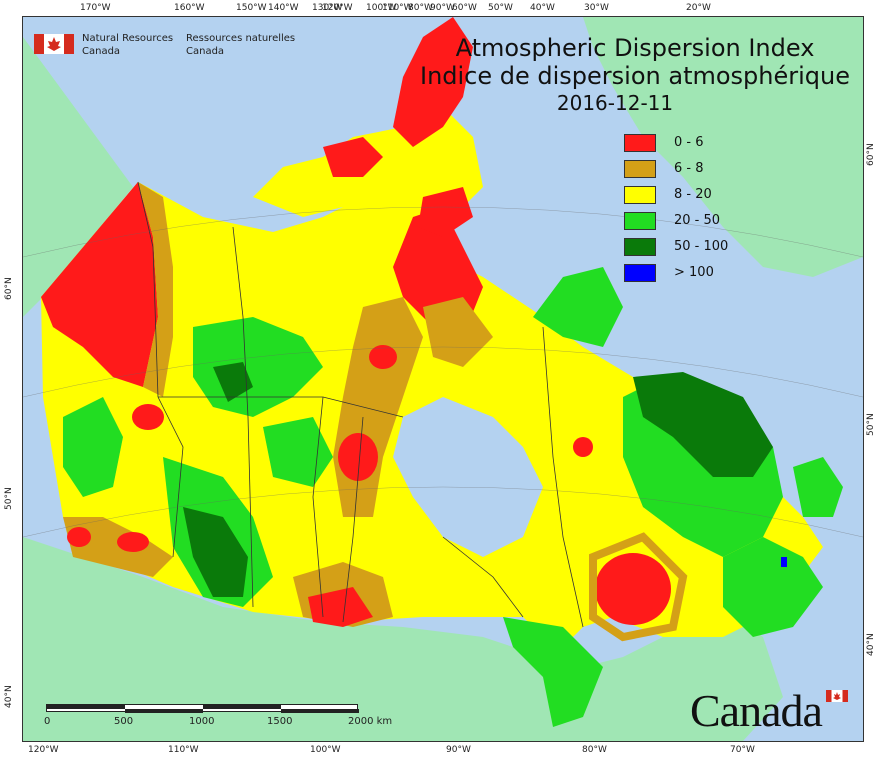 The image size is (880, 760). What do you see at coordinates (251, 8) in the screenshot?
I see `top-longitude-label: 150°W` at bounding box center [251, 8].